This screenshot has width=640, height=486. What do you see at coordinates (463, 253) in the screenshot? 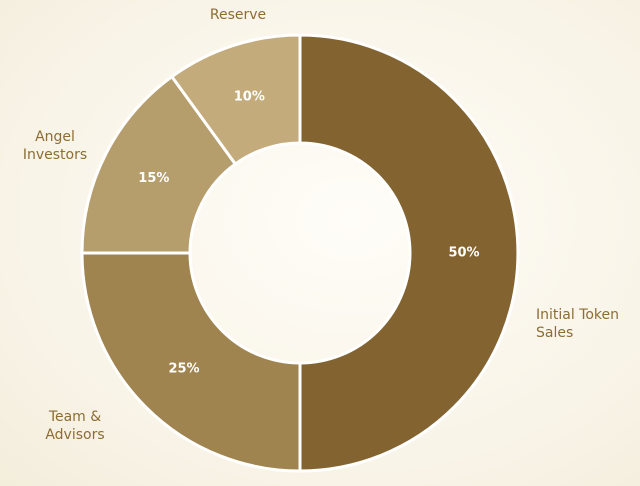
I see `value-label: 50%` at bounding box center [463, 253].